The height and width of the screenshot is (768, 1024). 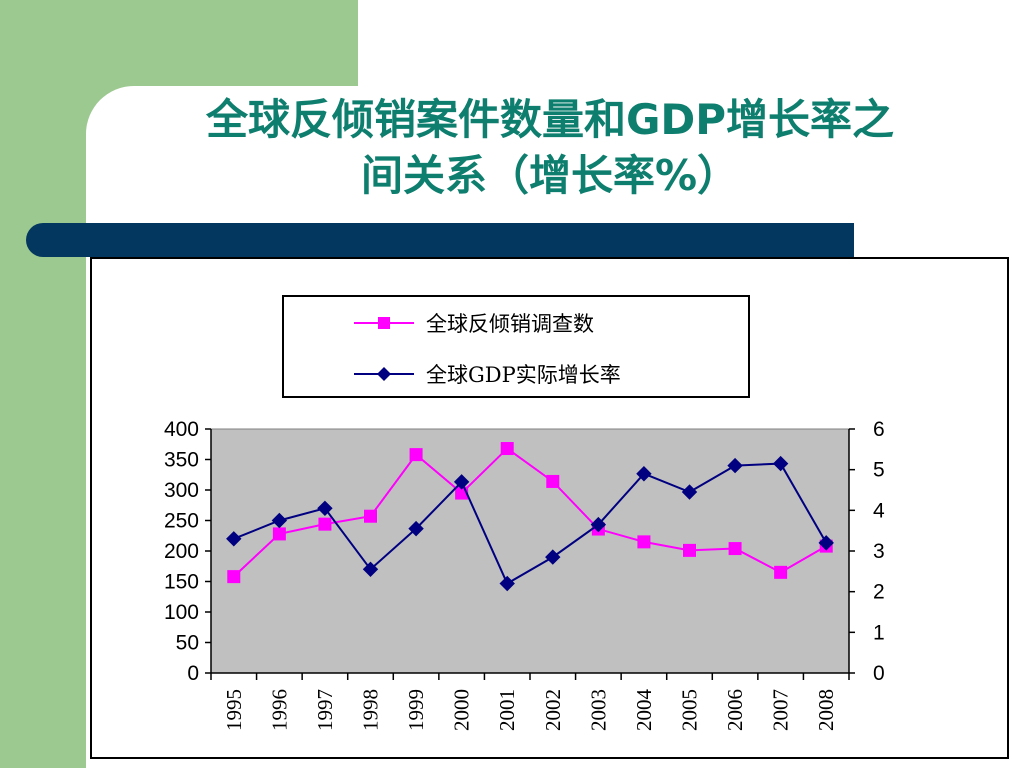 I want to click on legend-label-gdp: 全球GDP实际增长率, so click(x=523, y=375).